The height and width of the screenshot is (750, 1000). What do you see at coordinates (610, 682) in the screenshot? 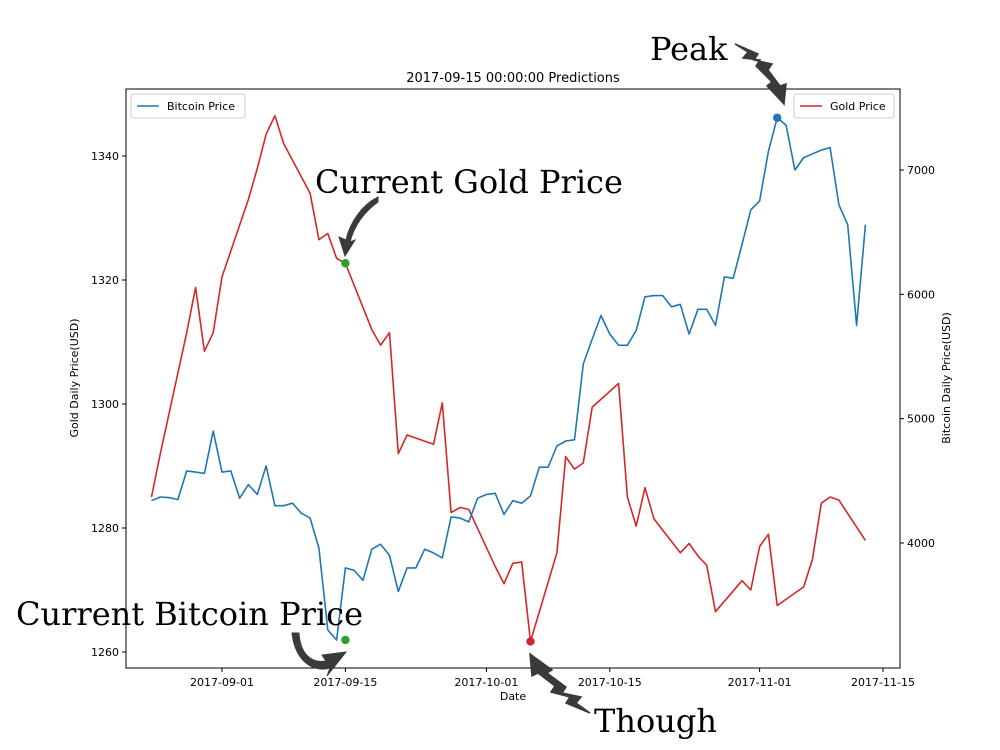
I see `x-tick-label: 2017-10-15` at bounding box center [610, 682].